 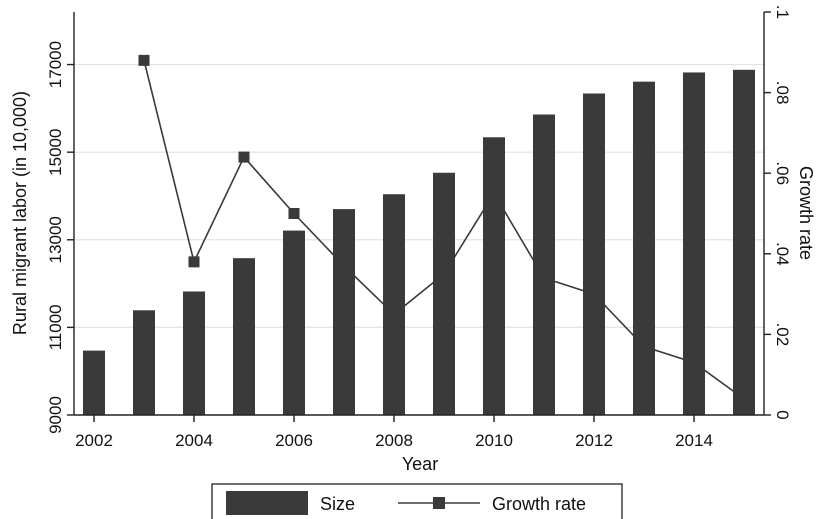 What do you see at coordinates (806, 213) in the screenshot?
I see `y2-axis-title: Growth rate` at bounding box center [806, 213].